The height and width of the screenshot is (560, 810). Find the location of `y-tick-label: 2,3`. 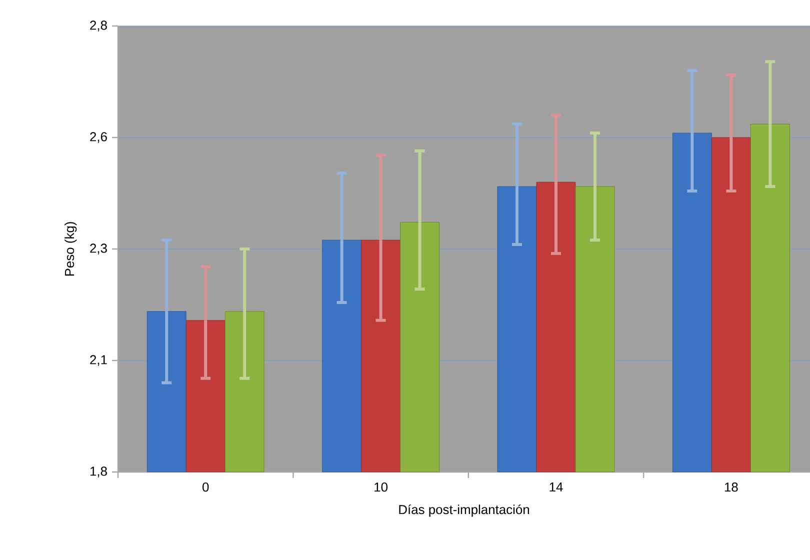

y-tick-label: 2,3 is located at coordinates (98, 249).